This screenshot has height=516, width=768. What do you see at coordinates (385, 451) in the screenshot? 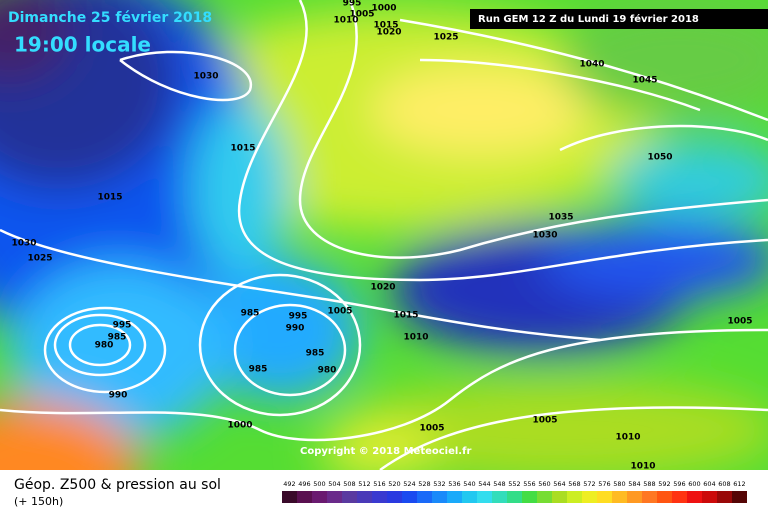
I see `copyright: Copyright © 2018 Meteociel.fr` at bounding box center [385, 451].